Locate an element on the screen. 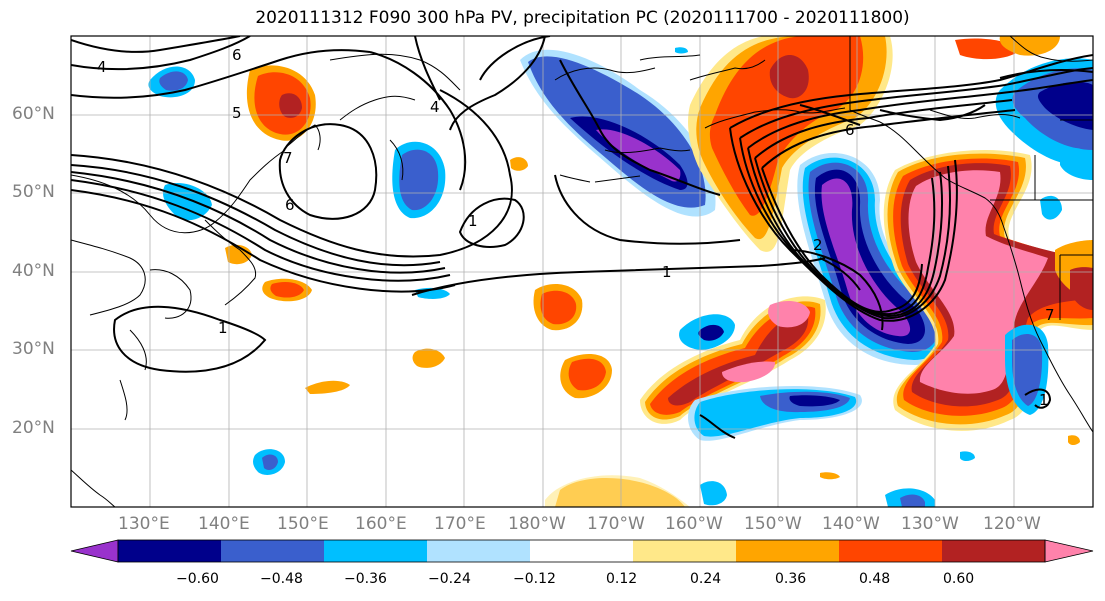 Image resolution: width=1105 pixels, height=601 pixels. lat-label: 20°N is located at coordinates (33, 428).